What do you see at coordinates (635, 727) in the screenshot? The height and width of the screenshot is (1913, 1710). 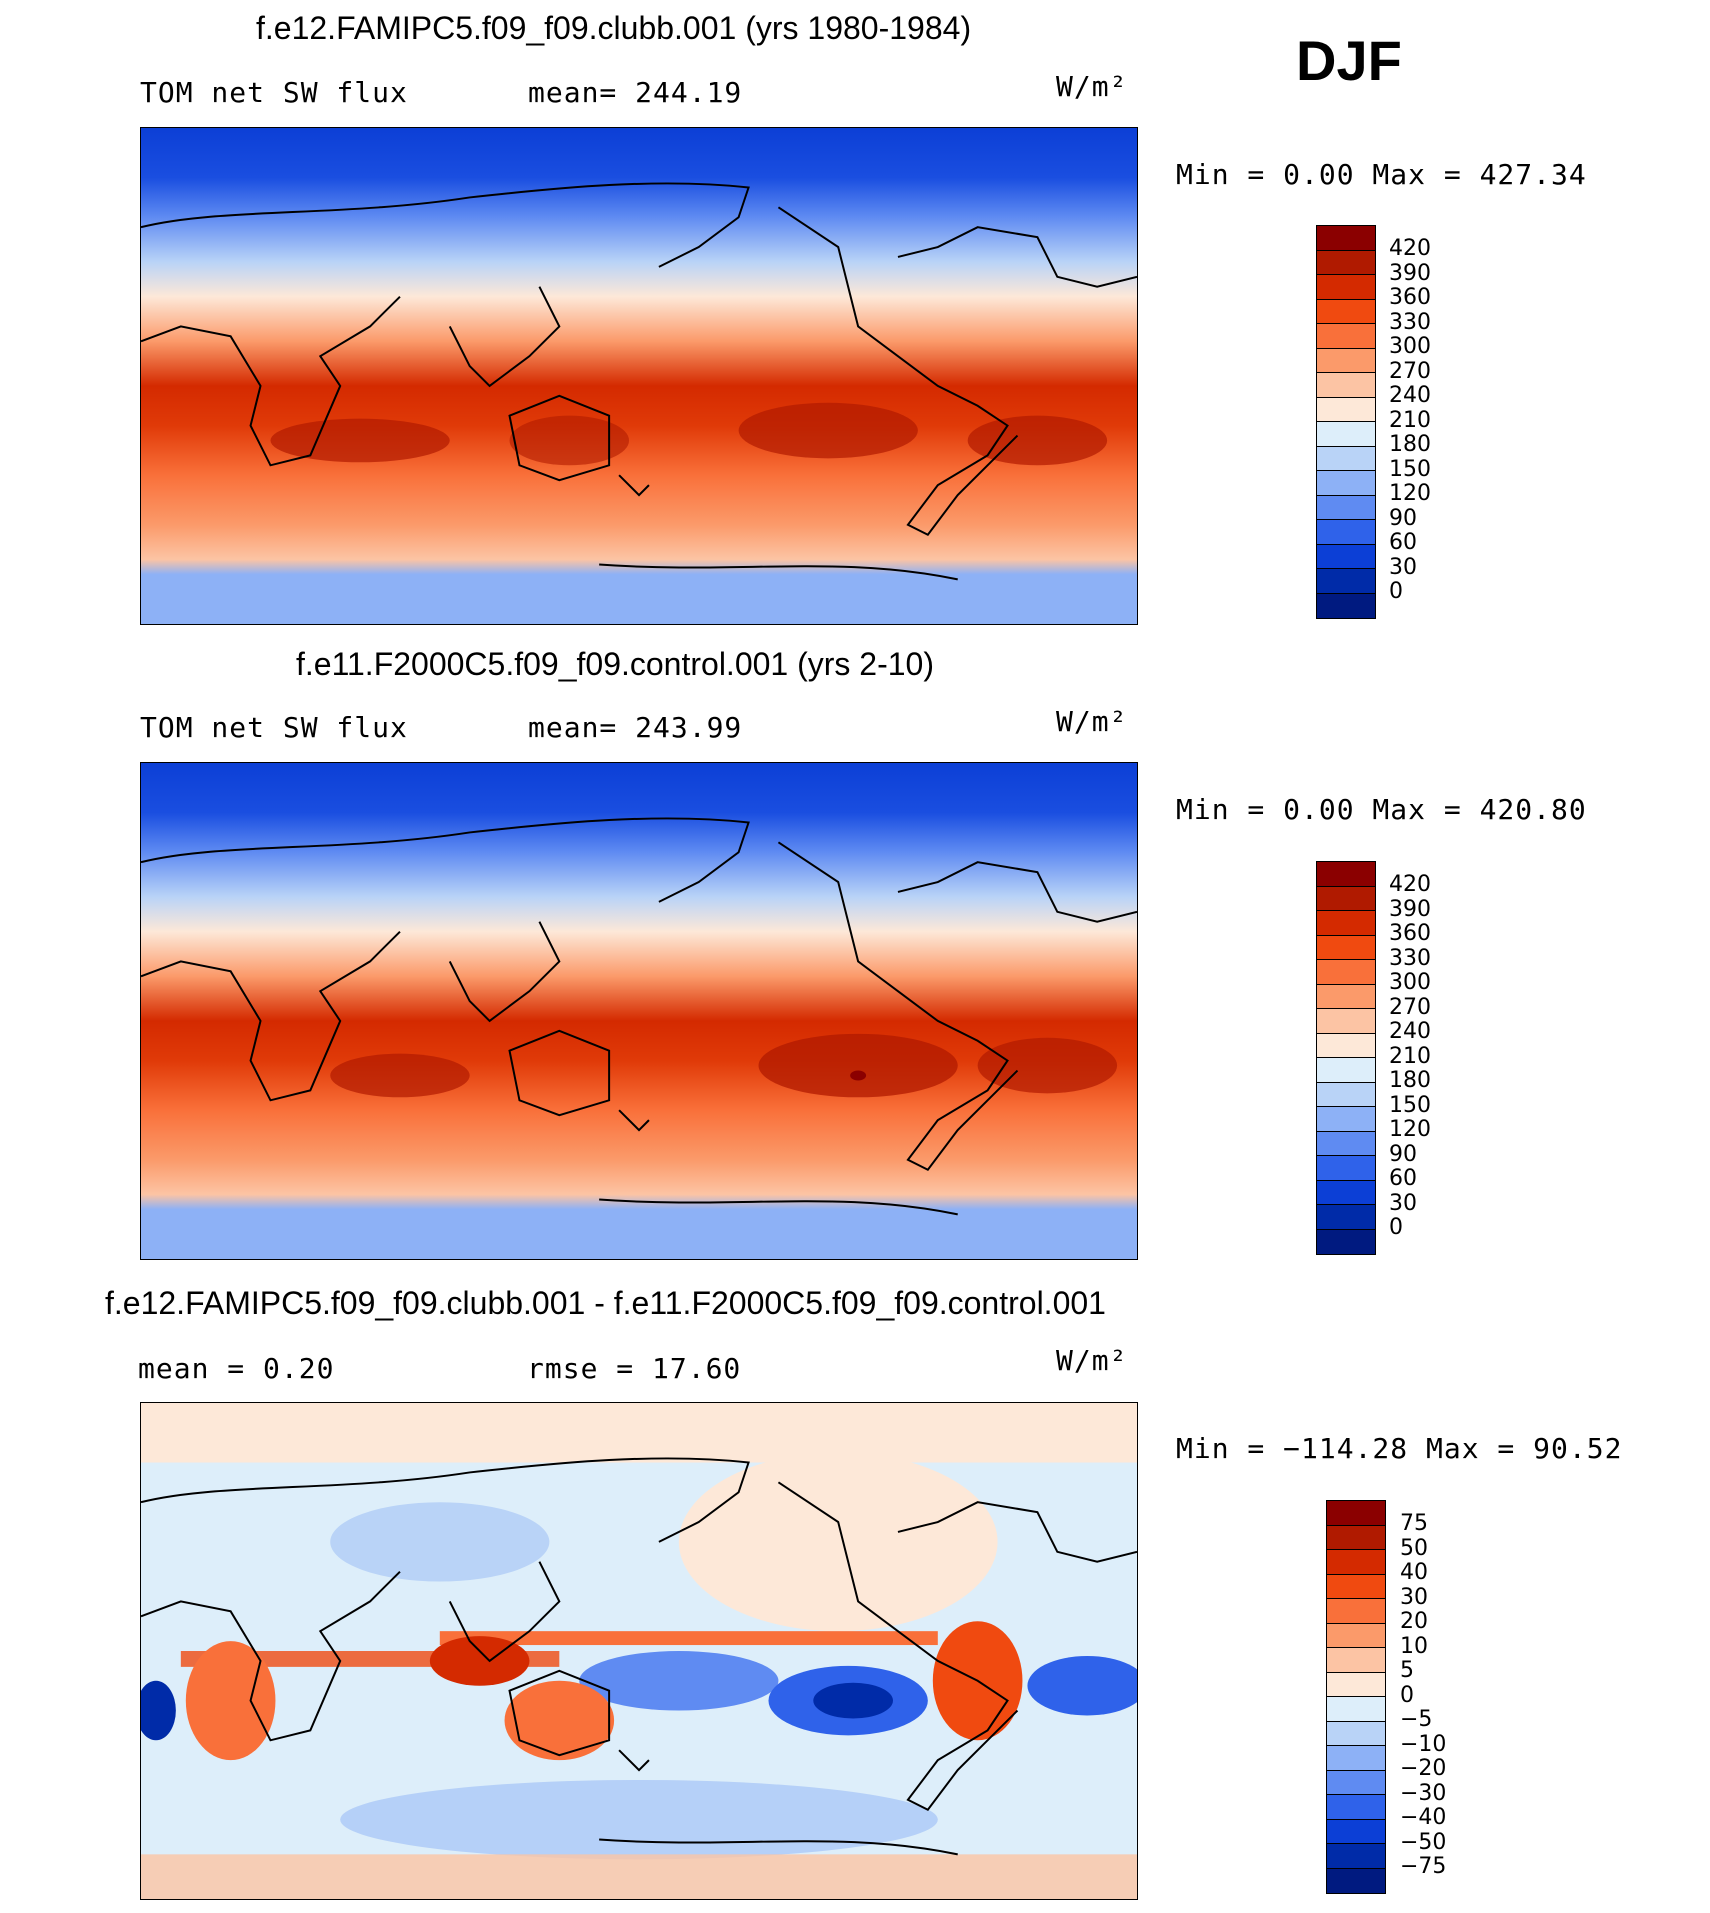 I see `panel2-mean-label: mean= 243.99` at bounding box center [635, 727].